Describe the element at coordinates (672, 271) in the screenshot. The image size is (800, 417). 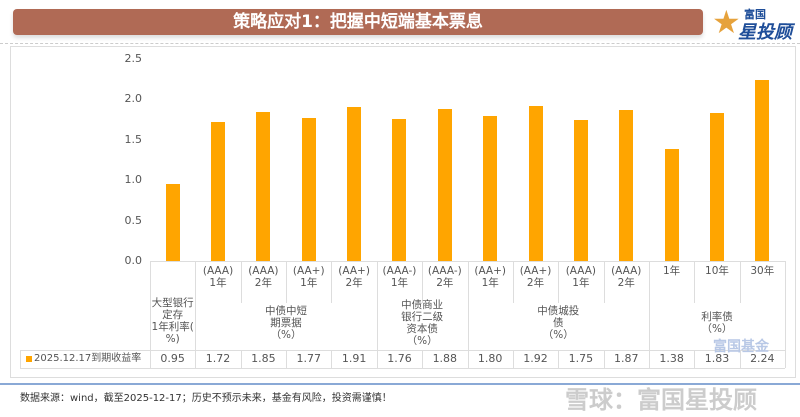
I see `category-label: 1年` at that location.